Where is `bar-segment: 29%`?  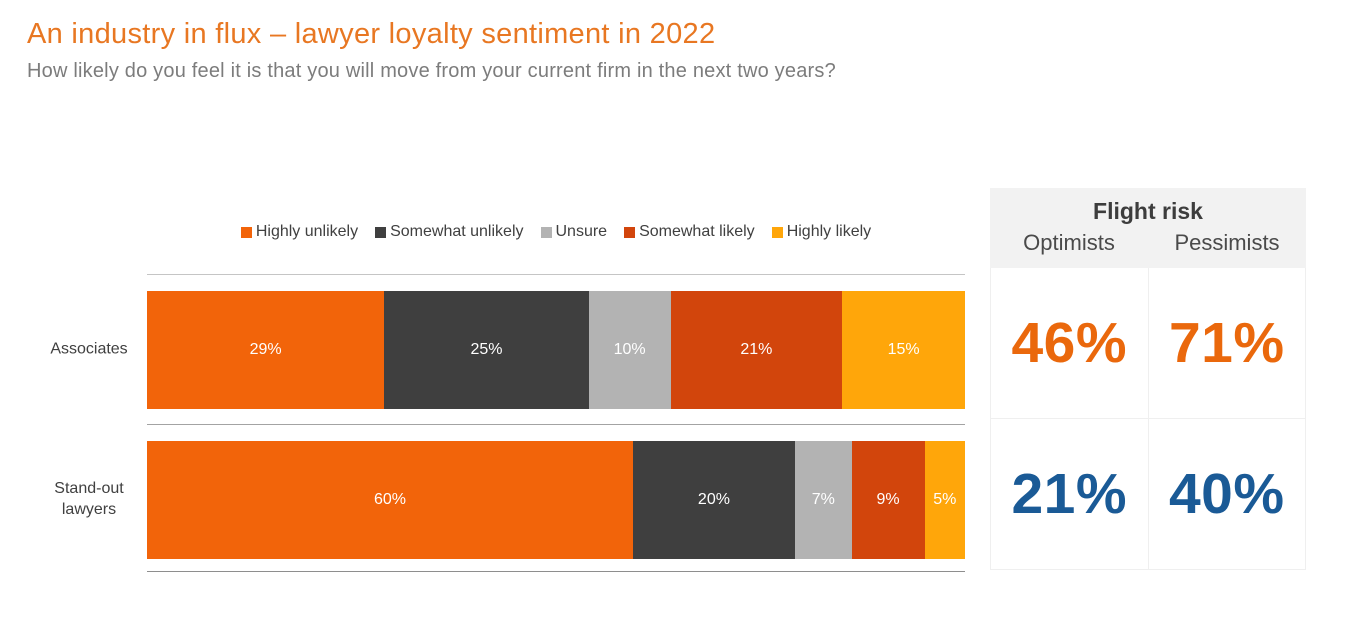 bar-segment: 29% is located at coordinates (266, 350).